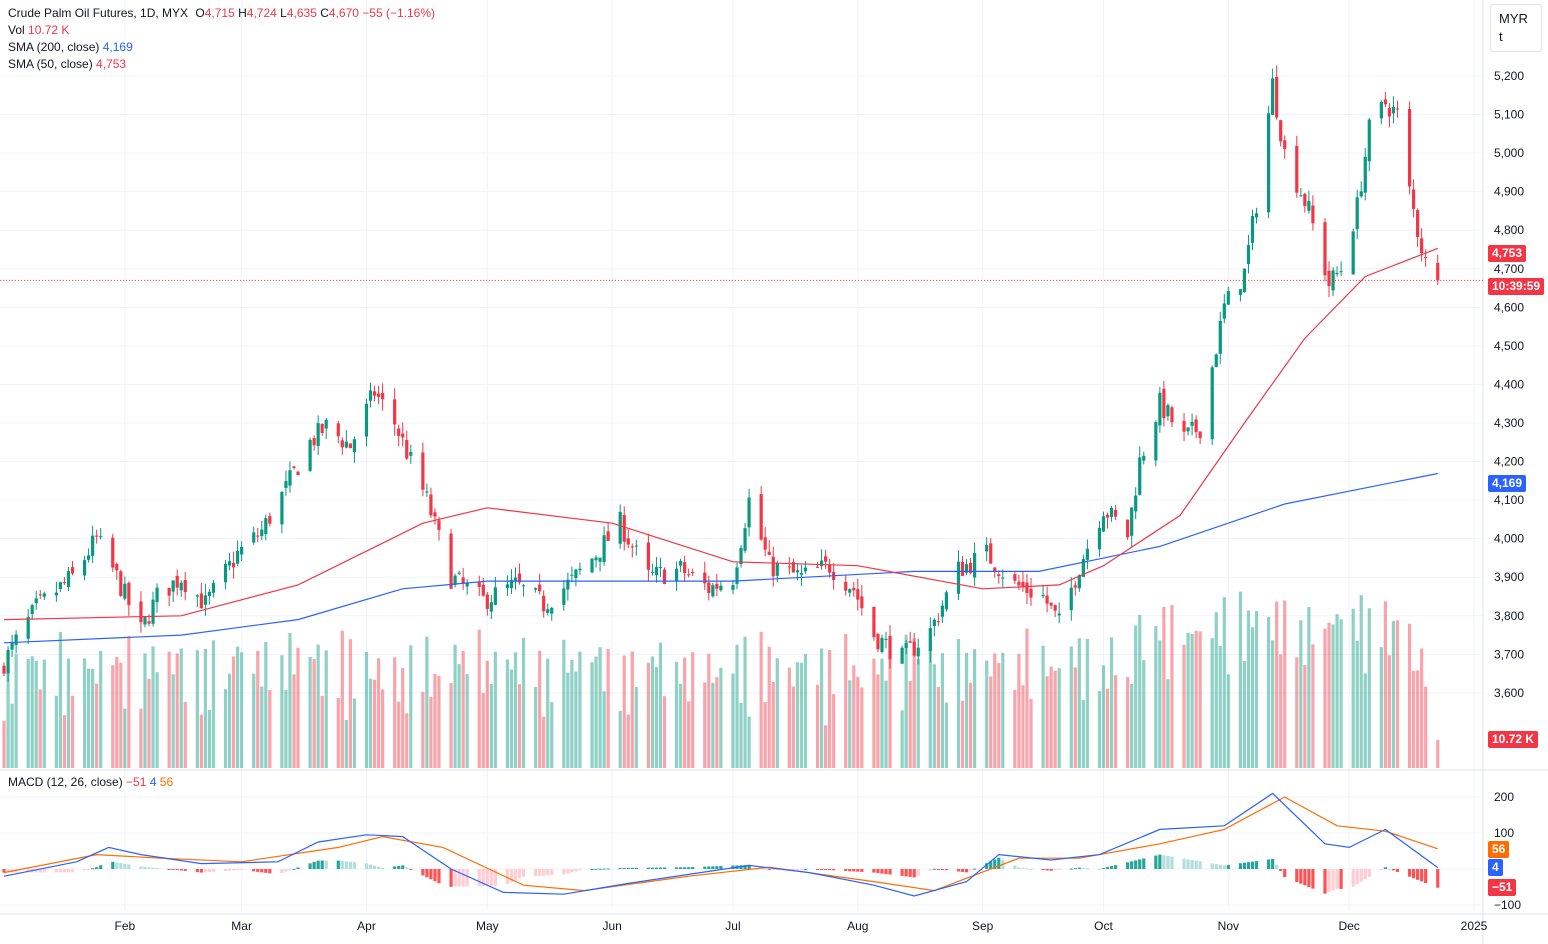 The height and width of the screenshot is (944, 1548). Describe the element at coordinates (1509, 462) in the screenshot. I see `price-tick-label: 4,200` at that location.